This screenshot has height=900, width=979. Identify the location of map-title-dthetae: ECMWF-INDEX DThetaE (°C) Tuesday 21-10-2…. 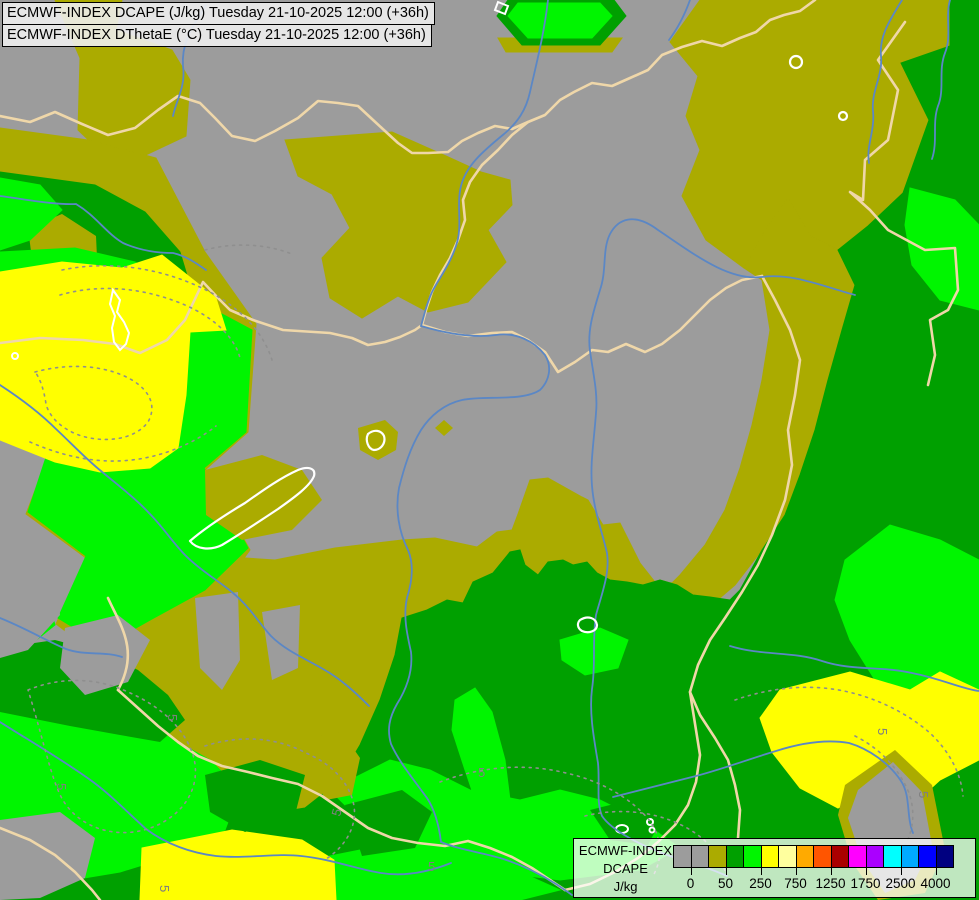
(217, 35).